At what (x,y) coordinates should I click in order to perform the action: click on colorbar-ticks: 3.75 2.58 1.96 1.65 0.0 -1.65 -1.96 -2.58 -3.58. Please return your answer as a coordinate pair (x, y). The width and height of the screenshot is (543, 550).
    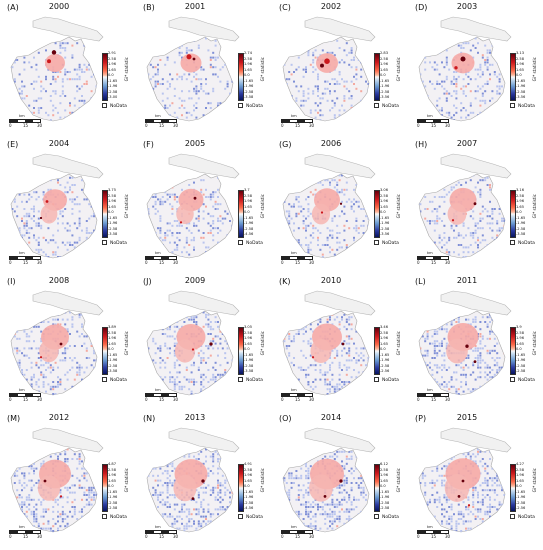
    Looking at the image, I should click on (116, 212).